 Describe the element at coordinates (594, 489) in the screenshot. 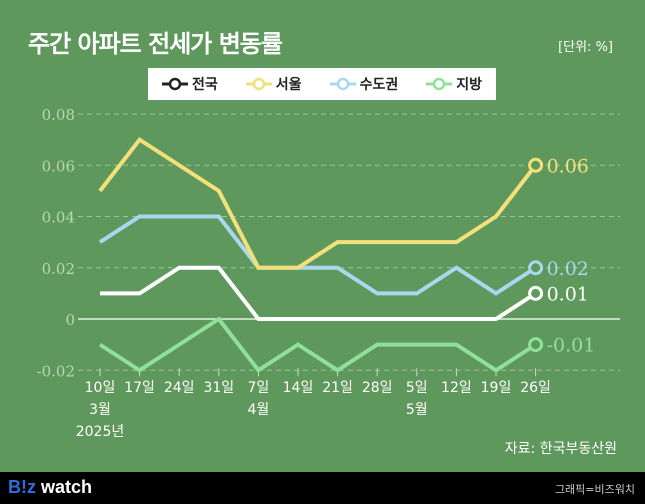

I see `graphic-credit: 그래픽=비즈워치` at that location.